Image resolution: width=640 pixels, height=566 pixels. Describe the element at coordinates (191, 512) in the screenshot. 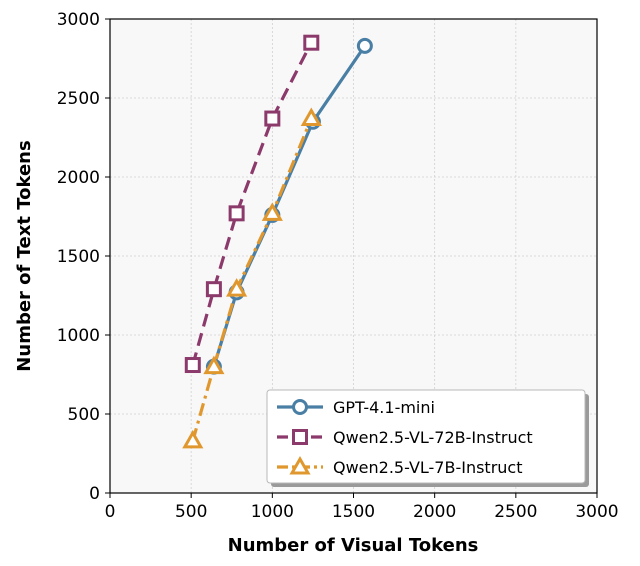

I see `x-tick-label: 500` at that location.